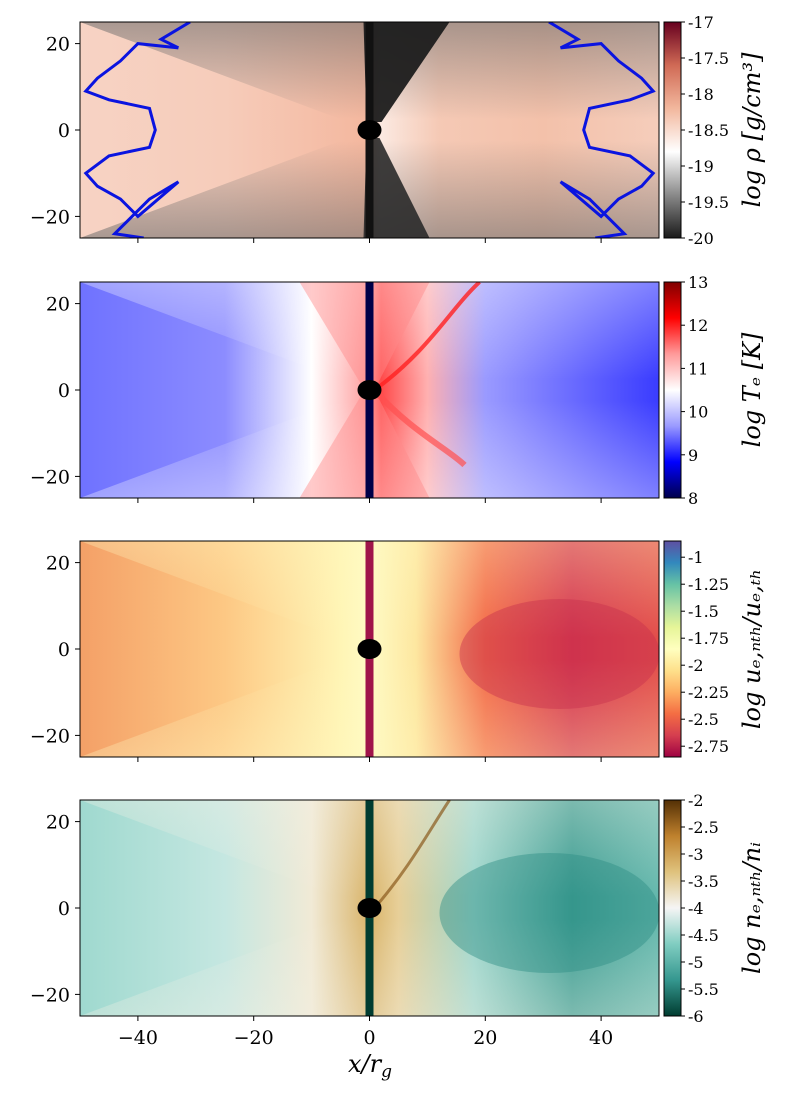  What do you see at coordinates (708, 638) in the screenshot?
I see `colorbar-tick-label: -1.75` at bounding box center [708, 638].